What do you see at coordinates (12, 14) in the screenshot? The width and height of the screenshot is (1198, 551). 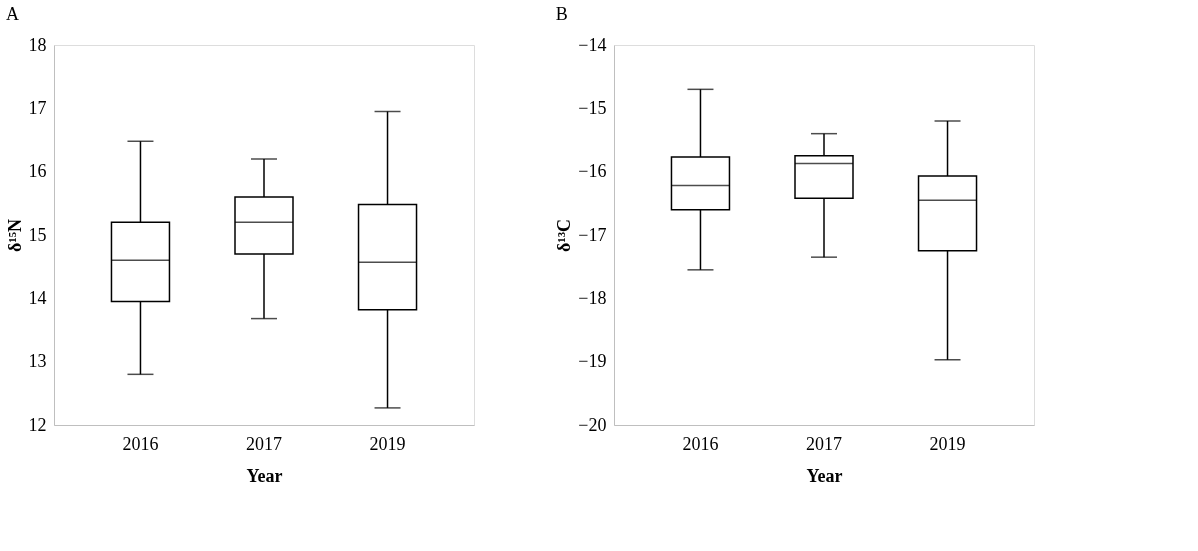 I see `chart-title: A` at bounding box center [12, 14].